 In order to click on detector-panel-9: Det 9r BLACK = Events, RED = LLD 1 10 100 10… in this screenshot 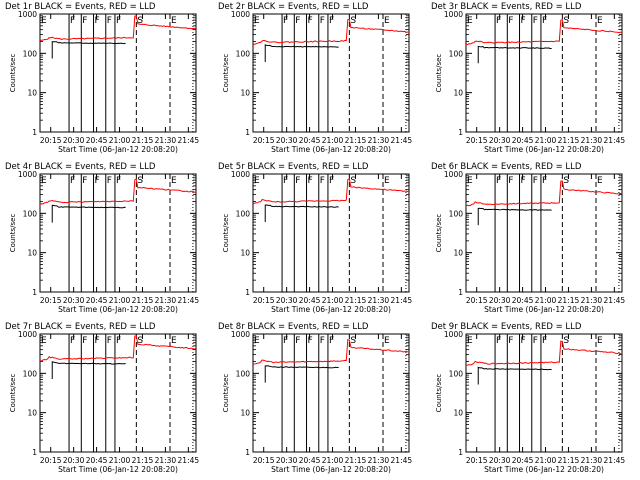, I will do `click(528, 398)`.